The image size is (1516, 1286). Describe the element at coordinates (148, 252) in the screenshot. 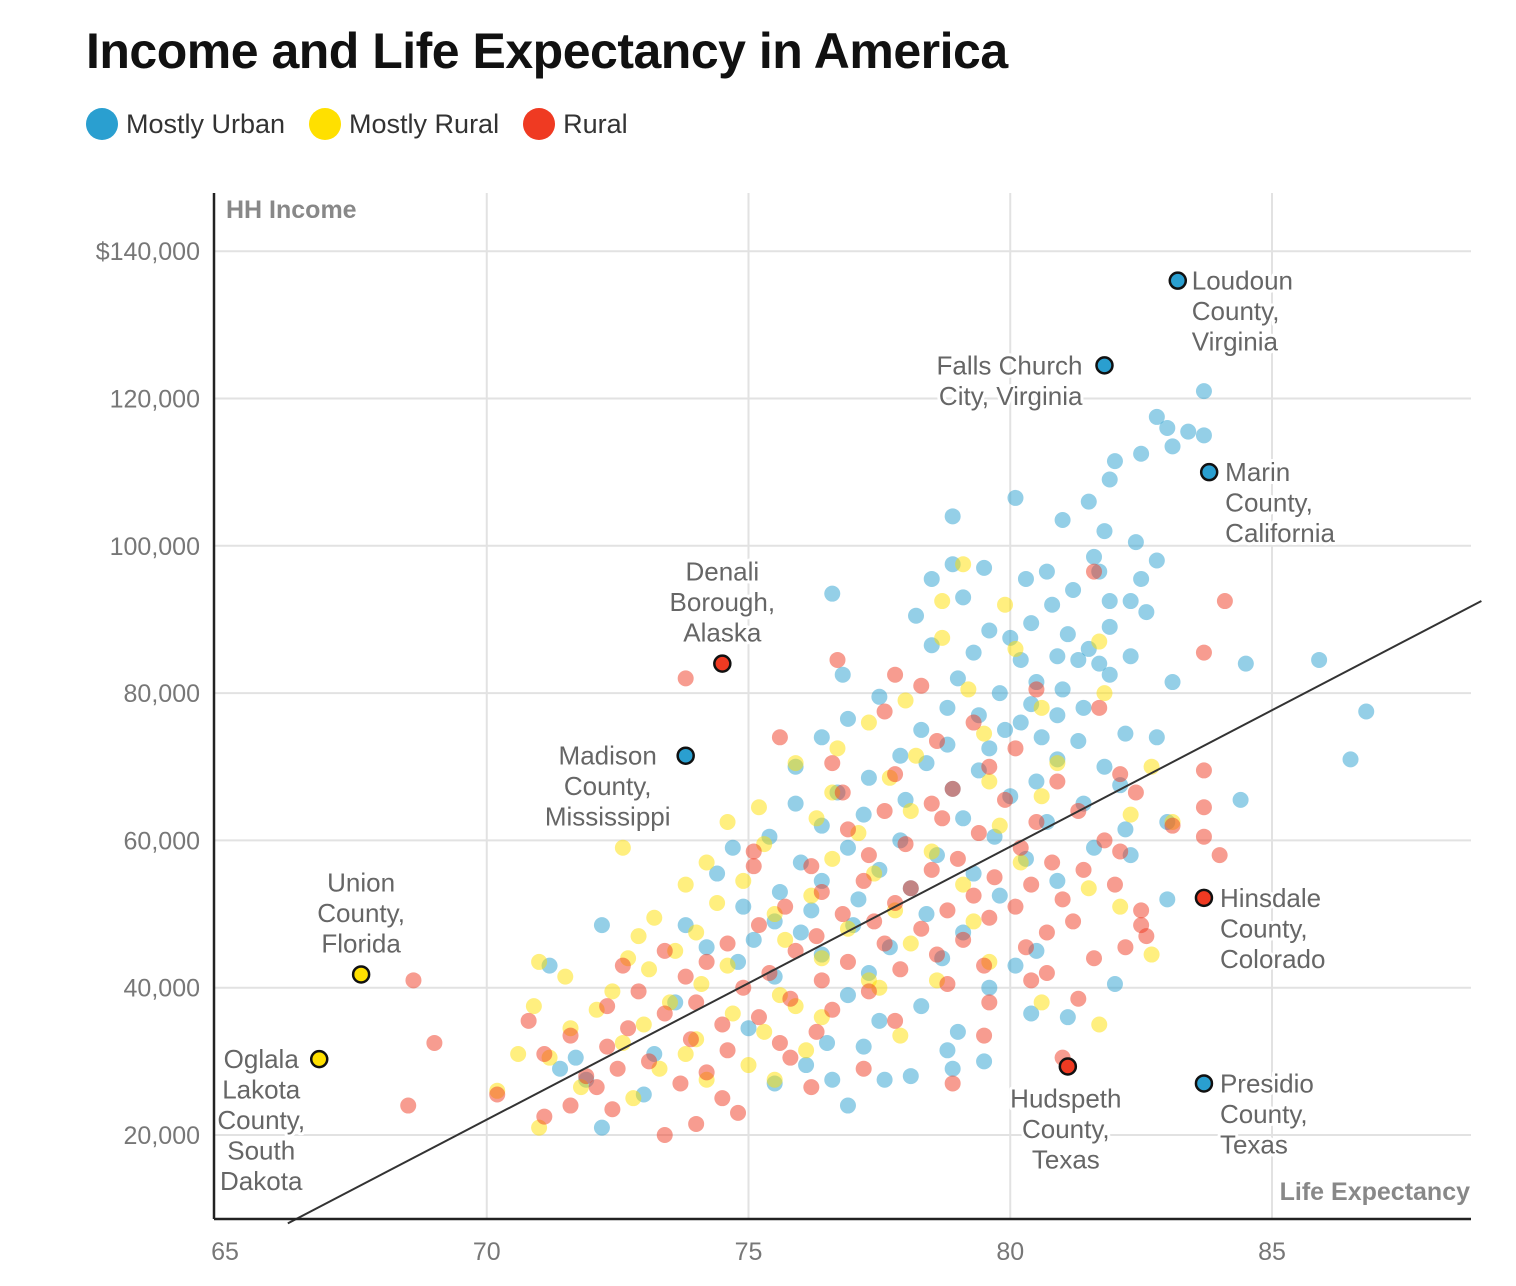

I see `y-tick-label: $140,000` at that location.